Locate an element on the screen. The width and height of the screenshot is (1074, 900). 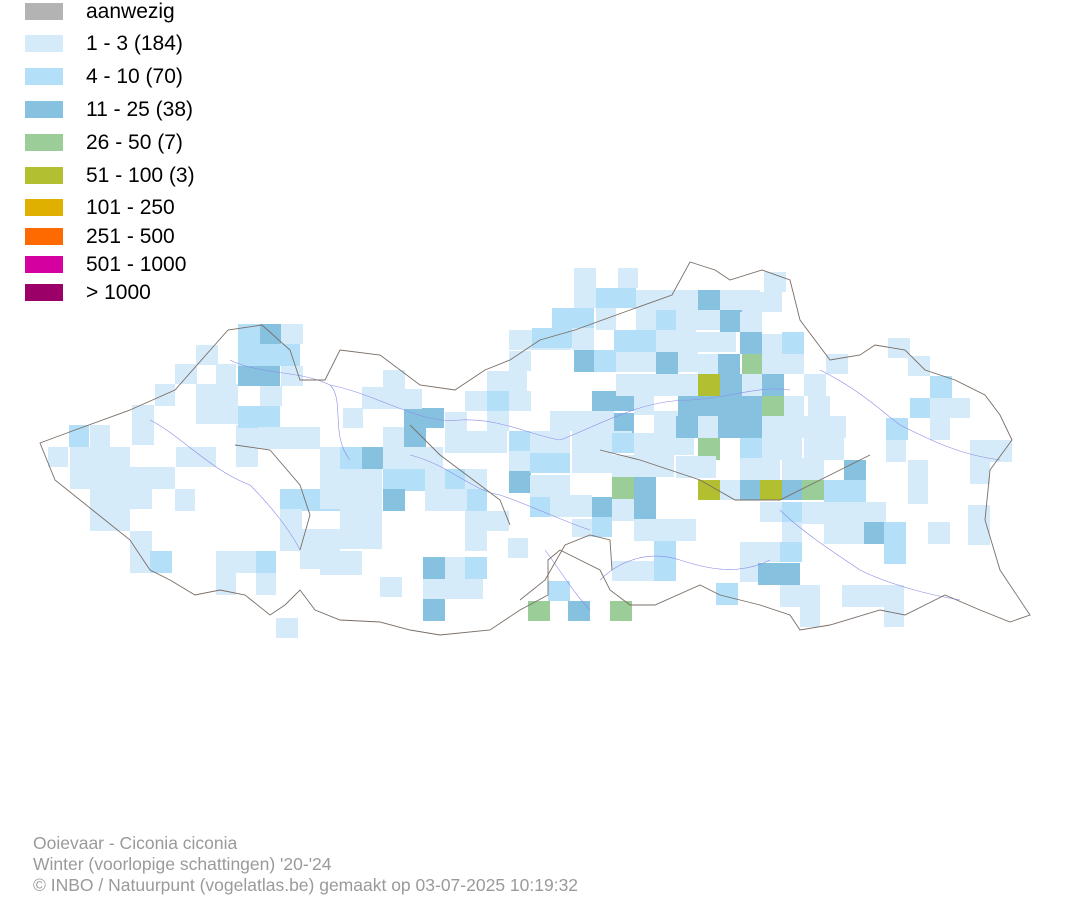
legend-label: 51 - 100 (3) is located at coordinates (140, 175).